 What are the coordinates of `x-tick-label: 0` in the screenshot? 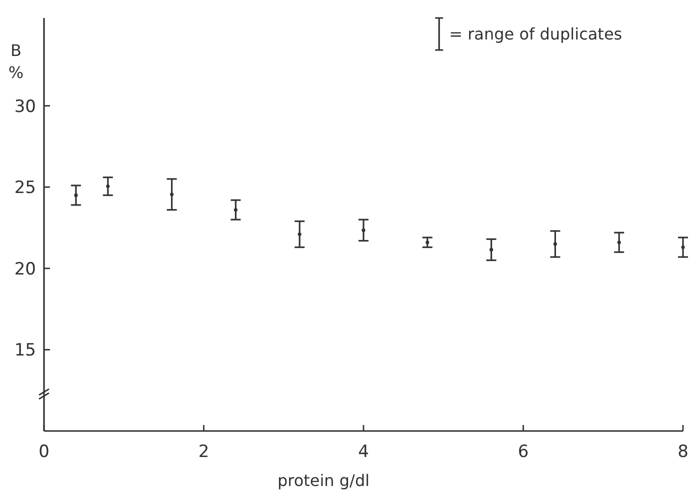 It's located at (44, 452).